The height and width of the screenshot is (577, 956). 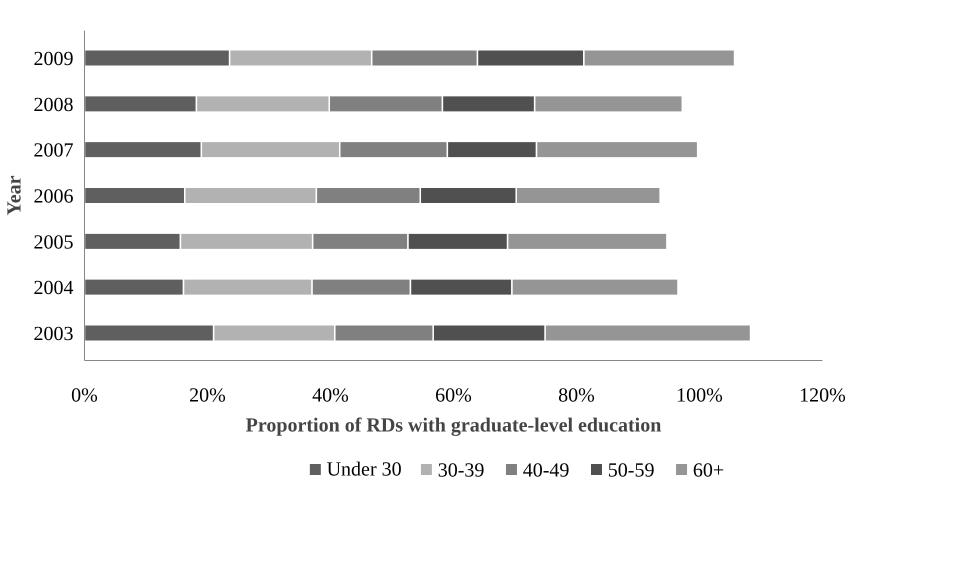 I want to click on x-tick-label: 0%, so click(x=84, y=395).